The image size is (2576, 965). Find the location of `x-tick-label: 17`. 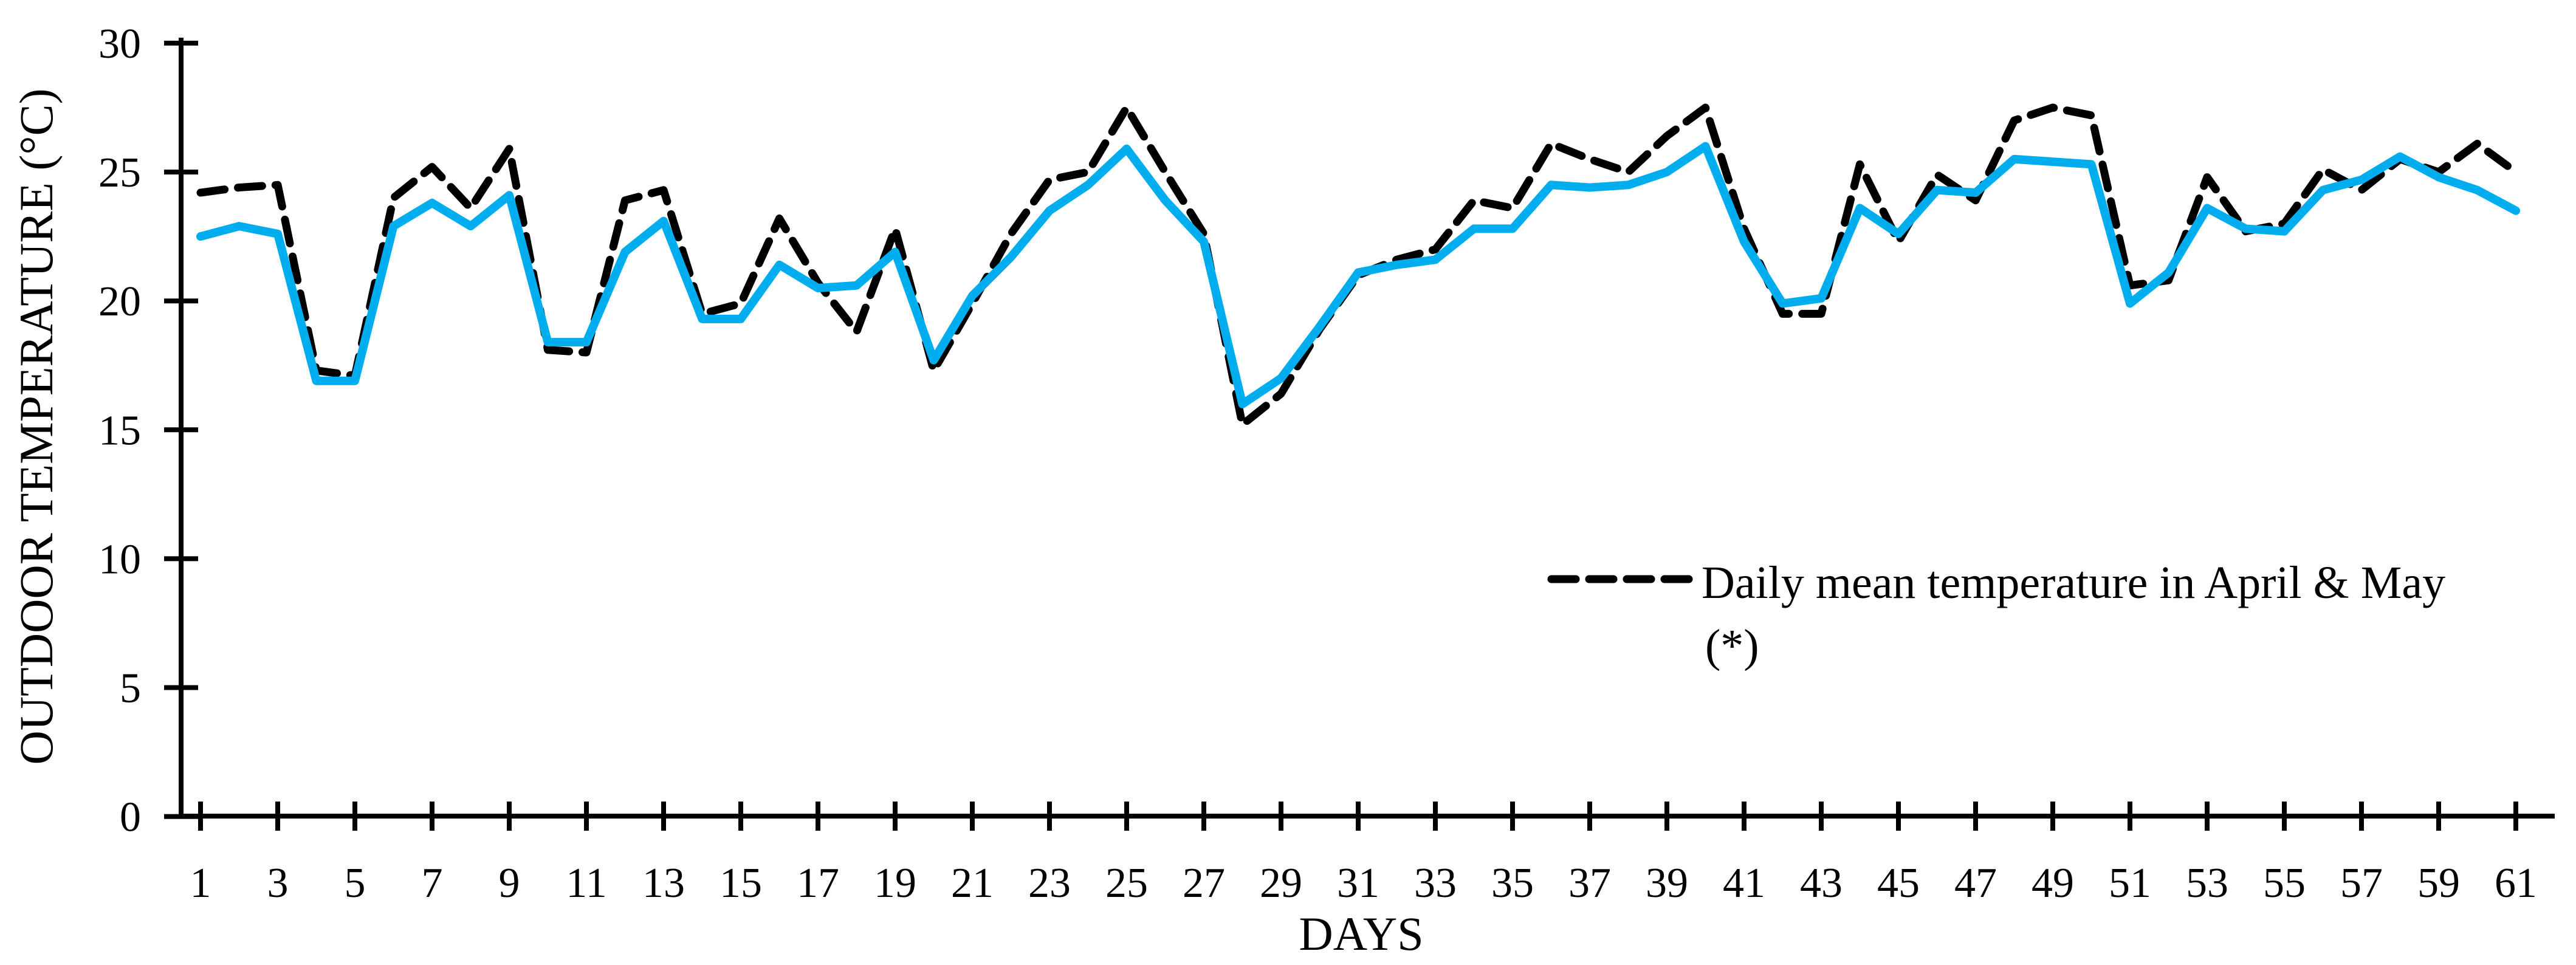

x-tick-label: 17 is located at coordinates (818, 883).